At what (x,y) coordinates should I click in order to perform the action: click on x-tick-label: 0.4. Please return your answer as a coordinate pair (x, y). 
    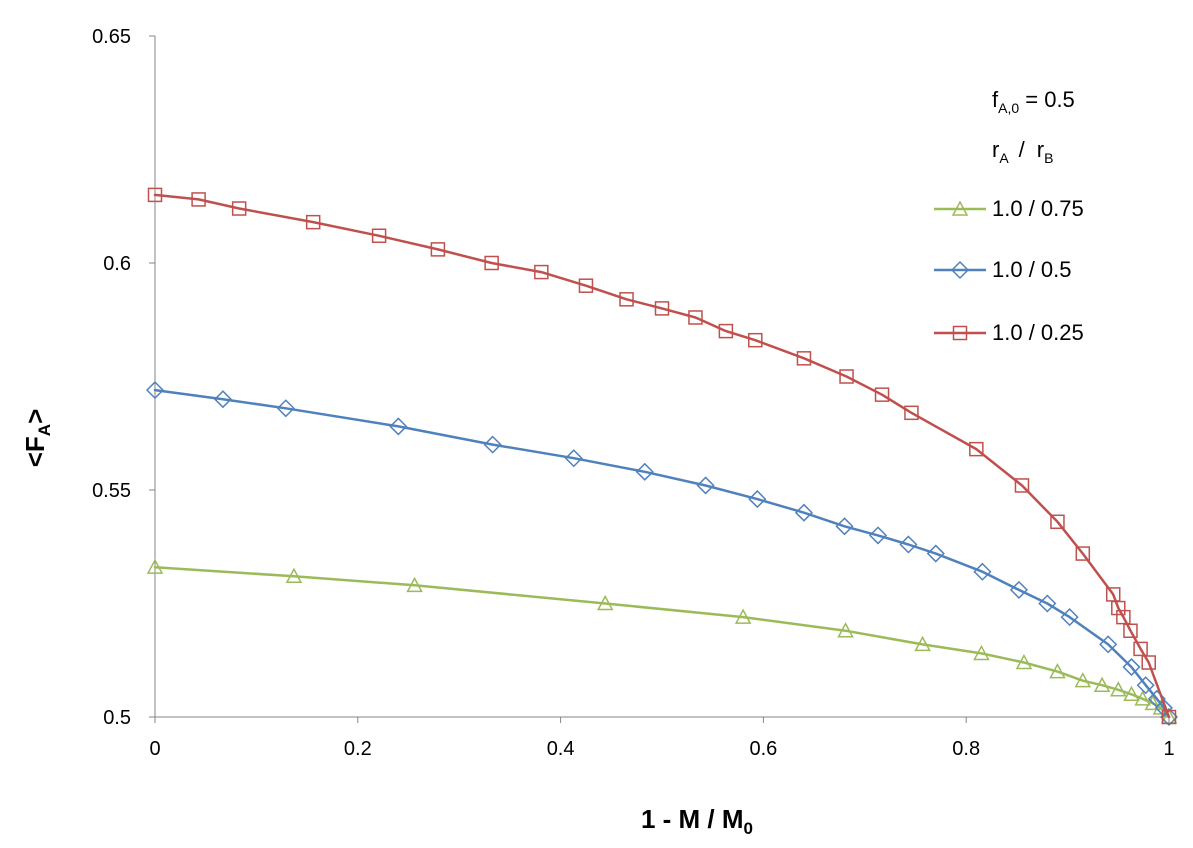
    Looking at the image, I should click on (561, 749).